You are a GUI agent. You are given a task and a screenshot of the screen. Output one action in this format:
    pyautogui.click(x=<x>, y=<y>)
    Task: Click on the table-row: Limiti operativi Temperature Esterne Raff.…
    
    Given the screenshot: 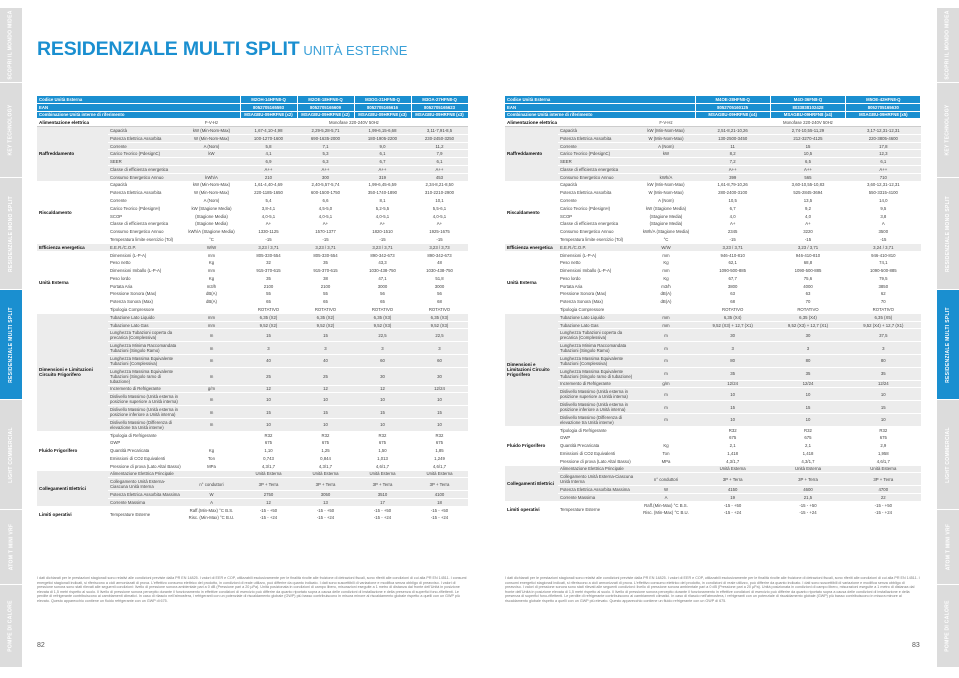 What is the action you would take?
    pyautogui.click(x=252, y=514)
    